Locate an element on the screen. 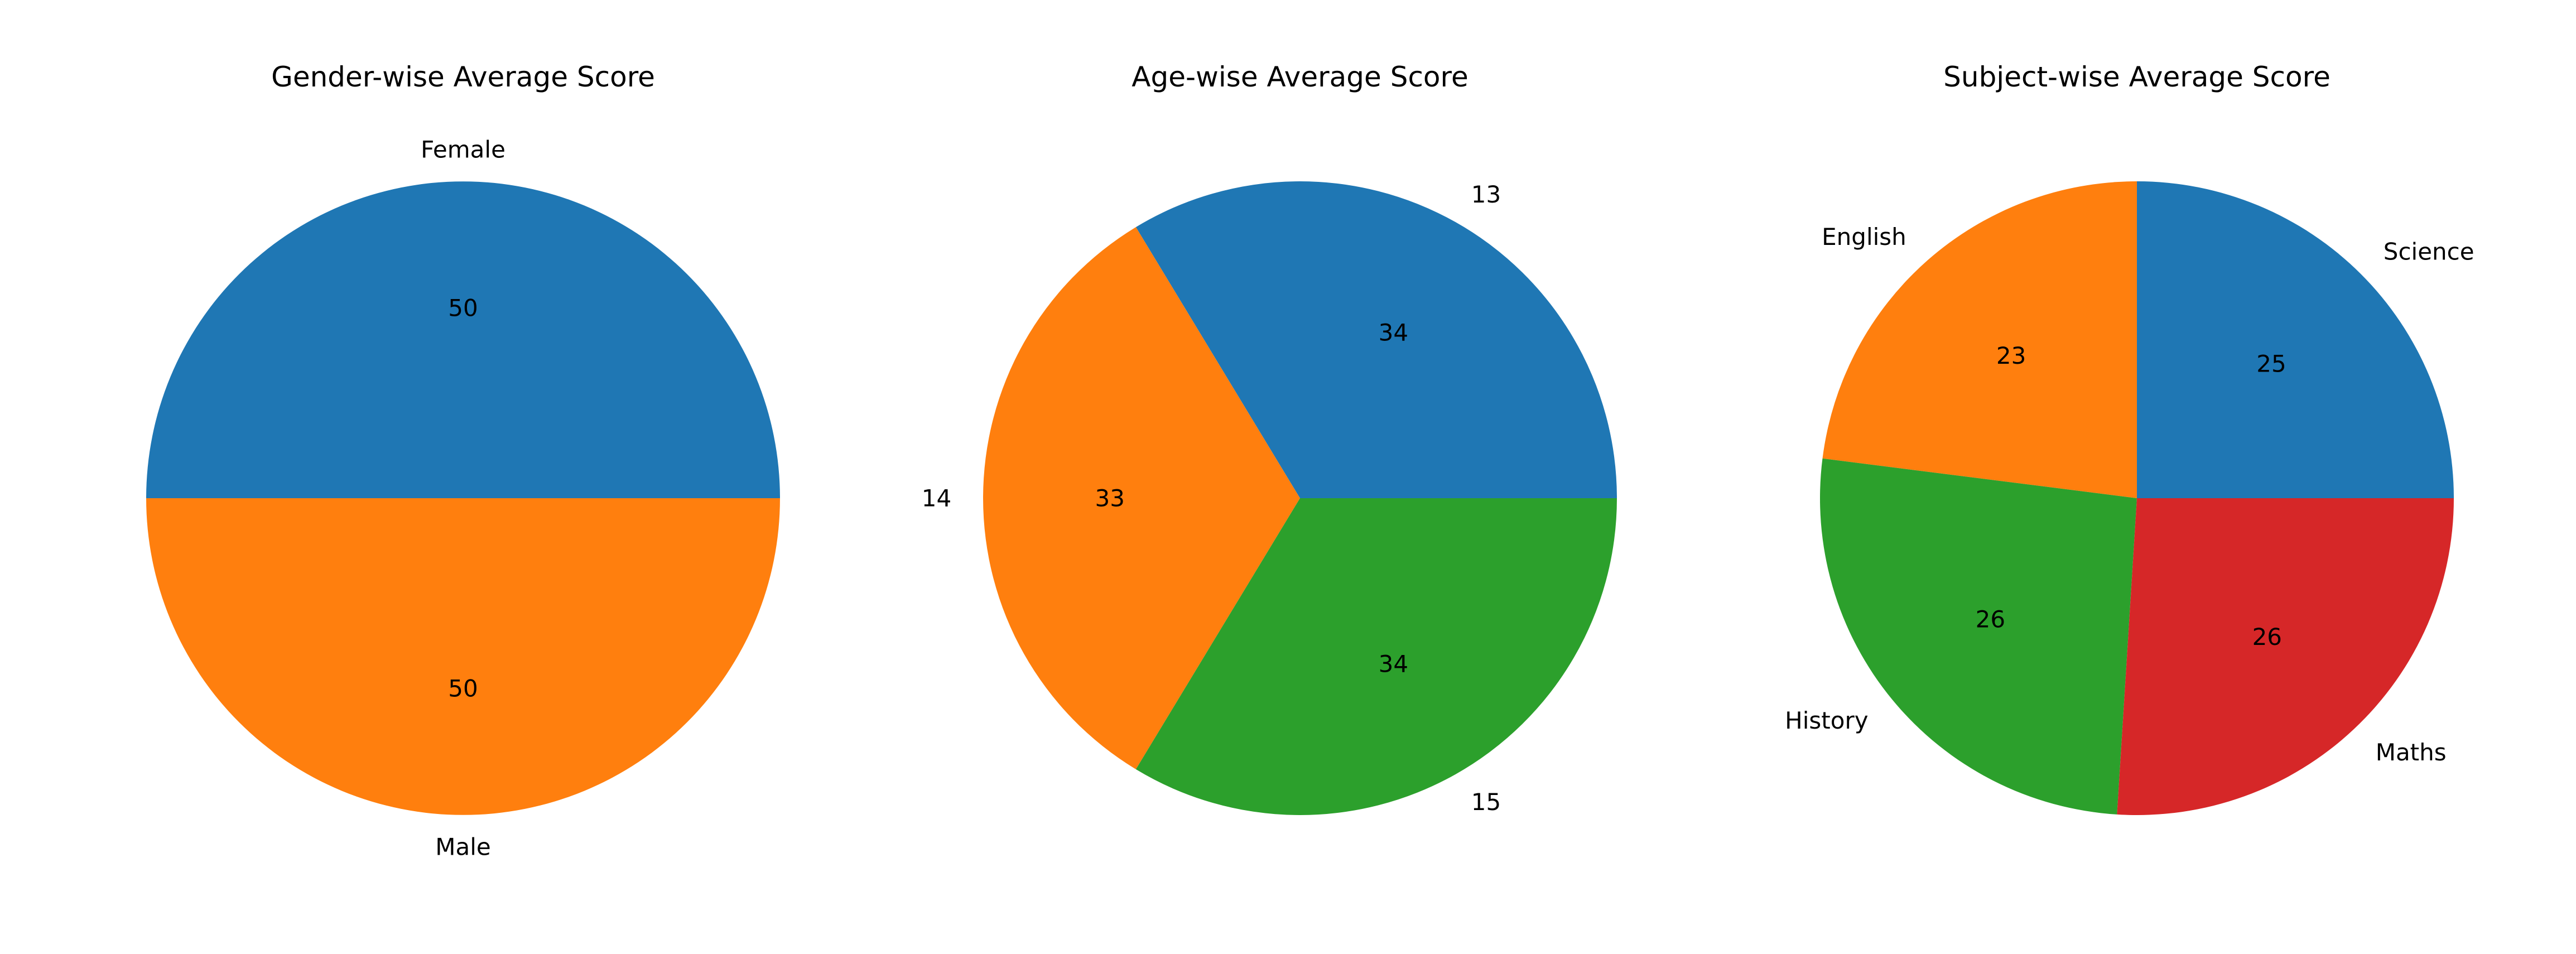 The image size is (2576, 954). age-label-13: 13 is located at coordinates (1486, 194).